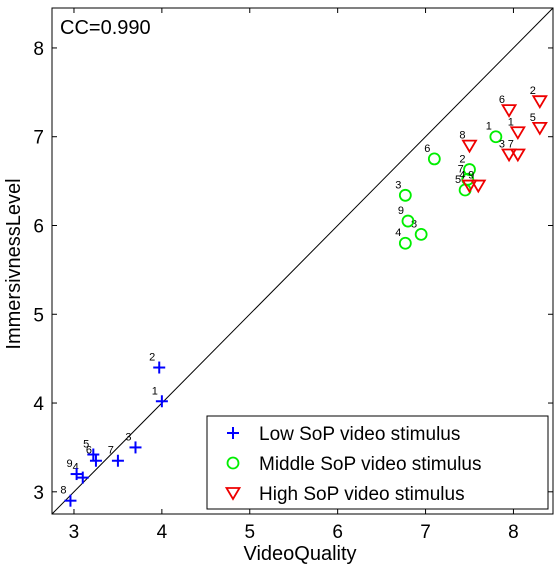 The width and height of the screenshot is (558, 573). Describe the element at coordinates (89, 451) in the screenshot. I see `point-label-s1-6: 6` at that location.